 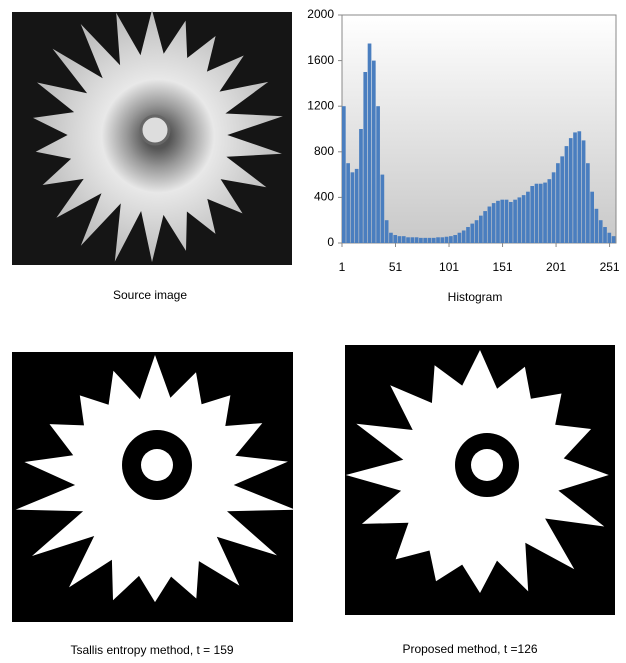 I want to click on caption: Tsallis entropy method, t = 159, so click(x=151, y=650).